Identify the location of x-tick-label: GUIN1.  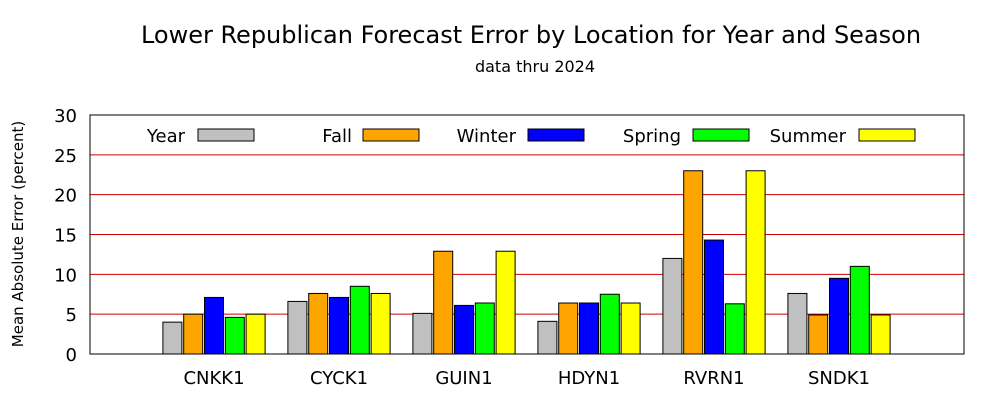
(463, 378).